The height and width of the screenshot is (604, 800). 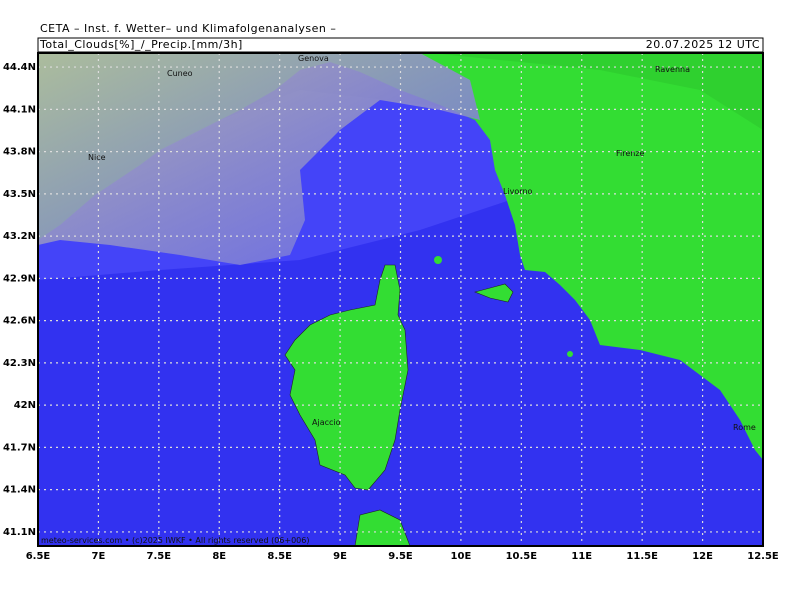 I want to click on lat-tick-label: 41.4N, so click(x=19, y=490).